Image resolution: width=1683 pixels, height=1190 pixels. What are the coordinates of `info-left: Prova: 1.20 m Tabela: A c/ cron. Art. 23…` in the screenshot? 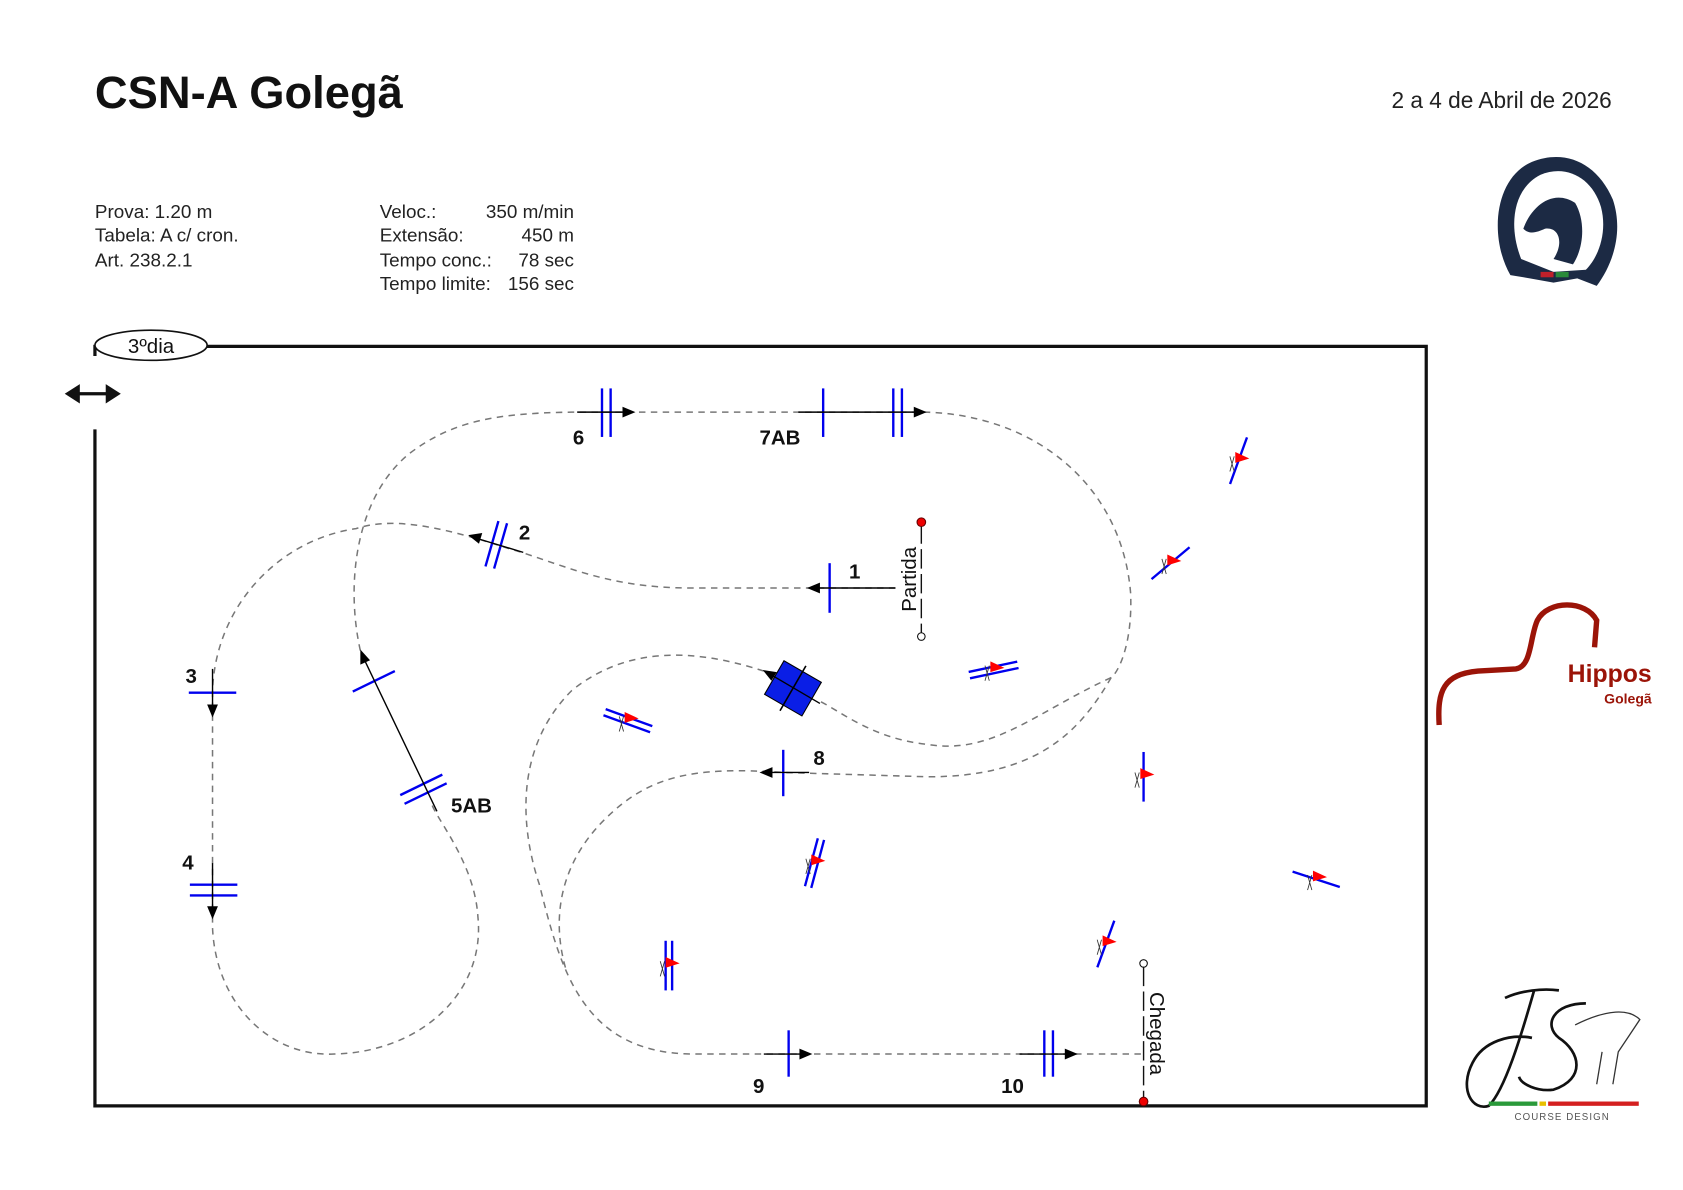 It's located at (167, 236).